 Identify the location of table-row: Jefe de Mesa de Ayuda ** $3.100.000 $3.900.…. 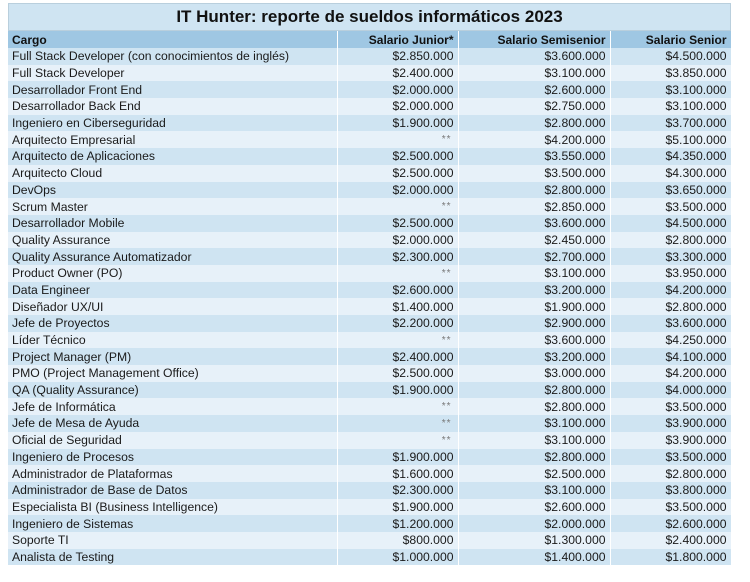
(370, 423).